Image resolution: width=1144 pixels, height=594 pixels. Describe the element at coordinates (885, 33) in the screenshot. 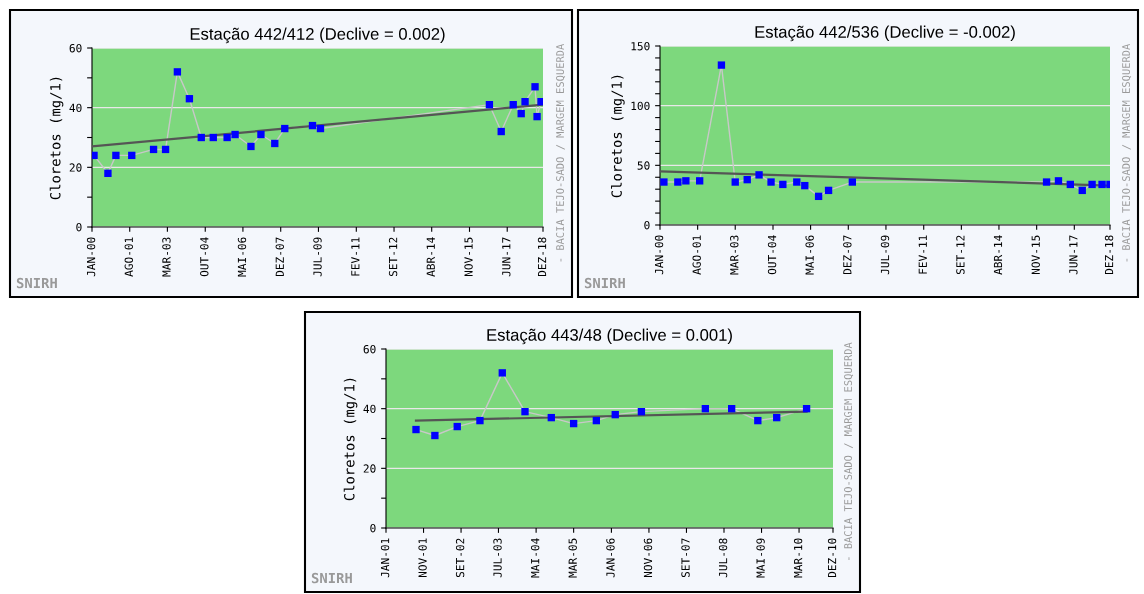

I see `chart-title: Estação 442/536 (Declive = -0.002)` at that location.